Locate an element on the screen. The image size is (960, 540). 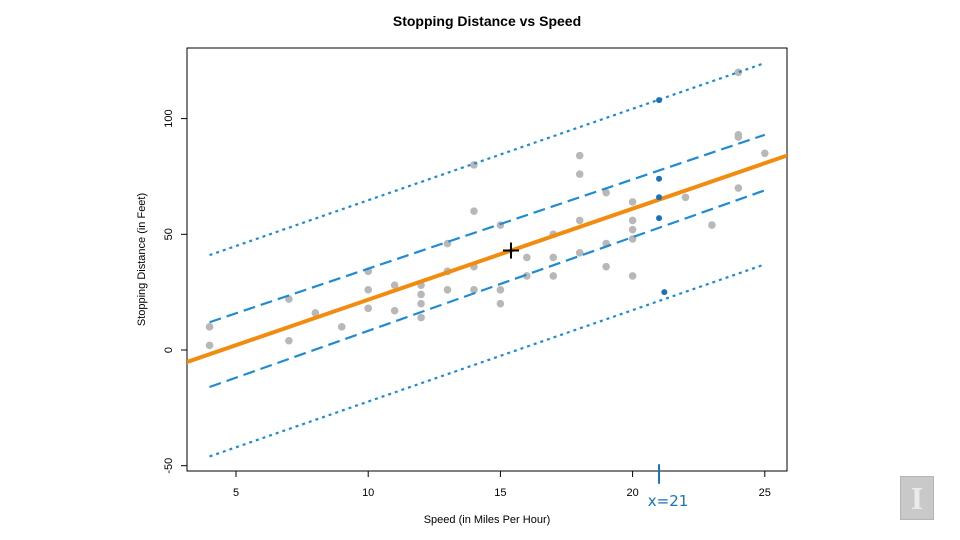
y-tick-label: 0 is located at coordinates (169, 350).